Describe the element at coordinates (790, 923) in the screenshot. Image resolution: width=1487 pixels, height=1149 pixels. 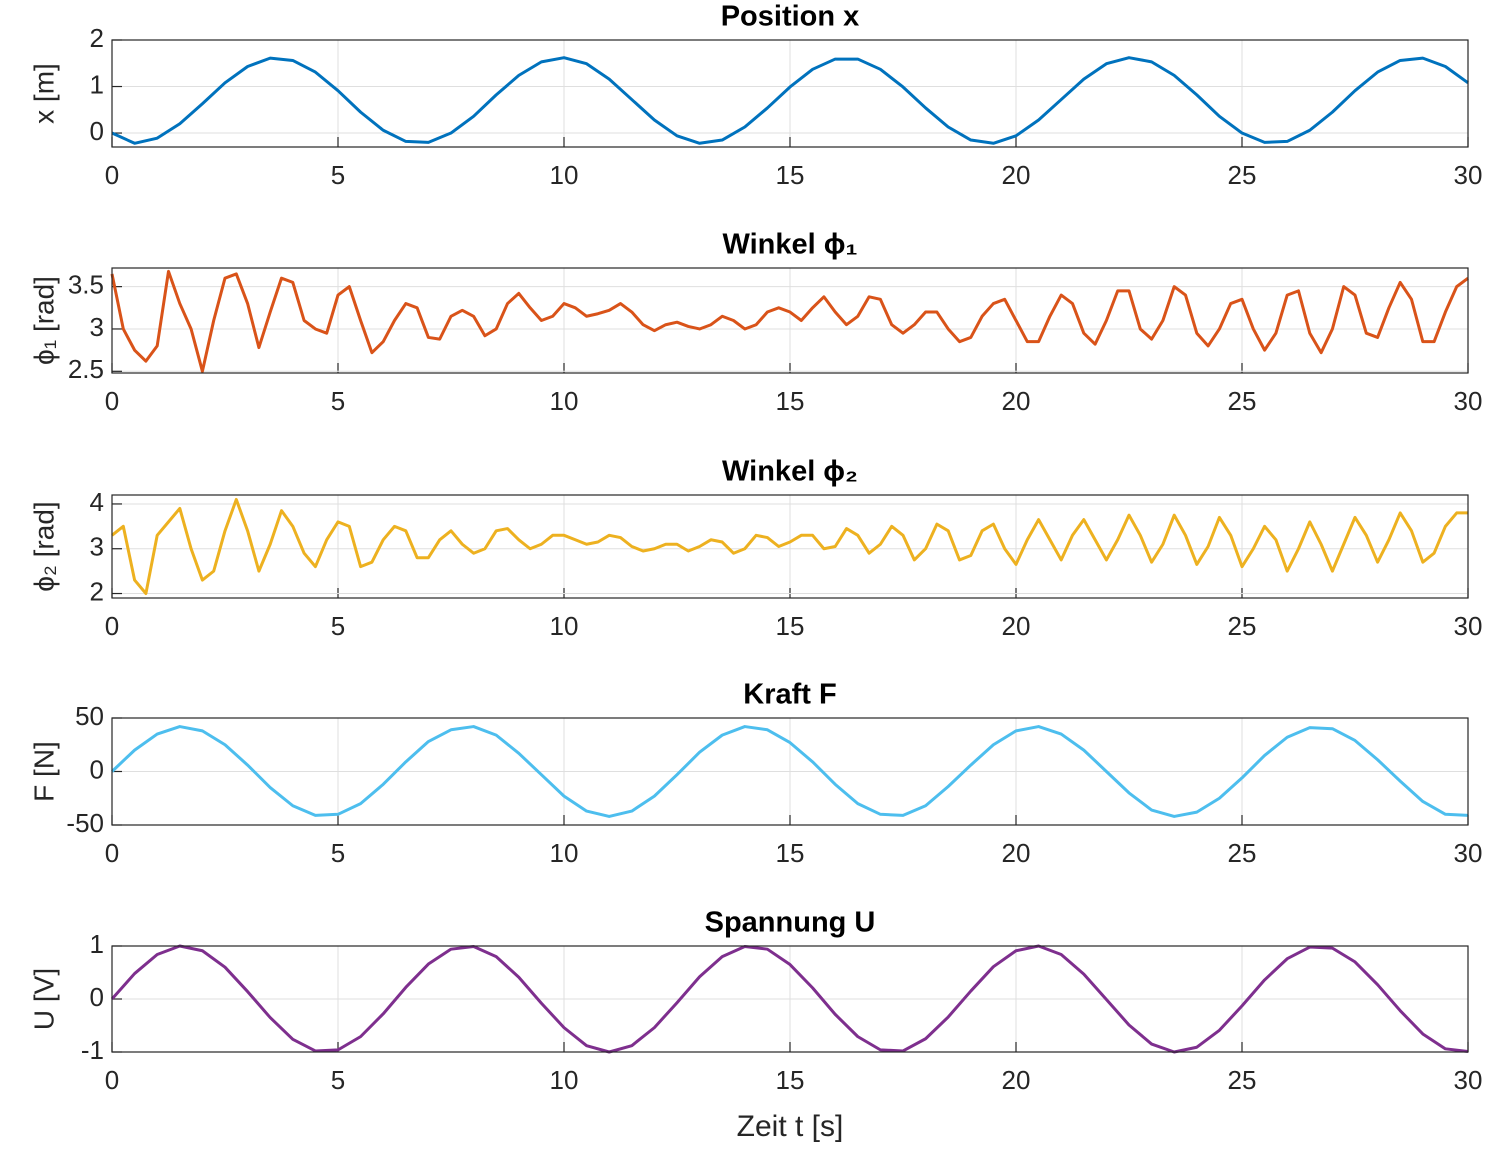
I see `chart-title: Spannung U` at that location.